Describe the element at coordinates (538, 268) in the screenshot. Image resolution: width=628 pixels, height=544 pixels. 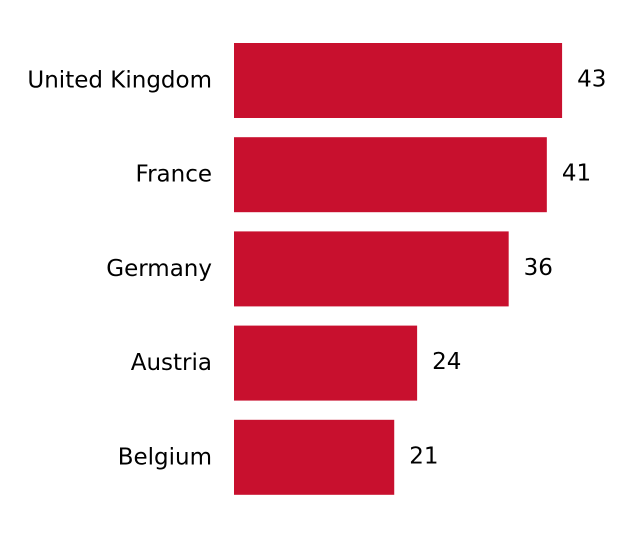
I see `value-label: 36` at that location.